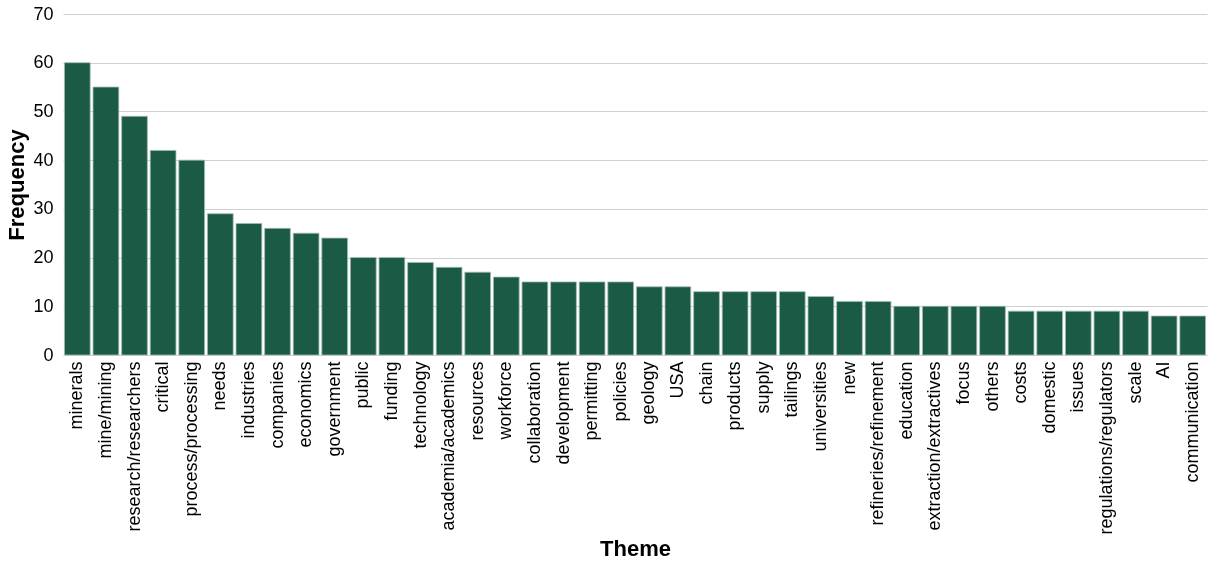 The height and width of the screenshot is (569, 1217). I want to click on x-tick-label: policies, so click(619, 391).